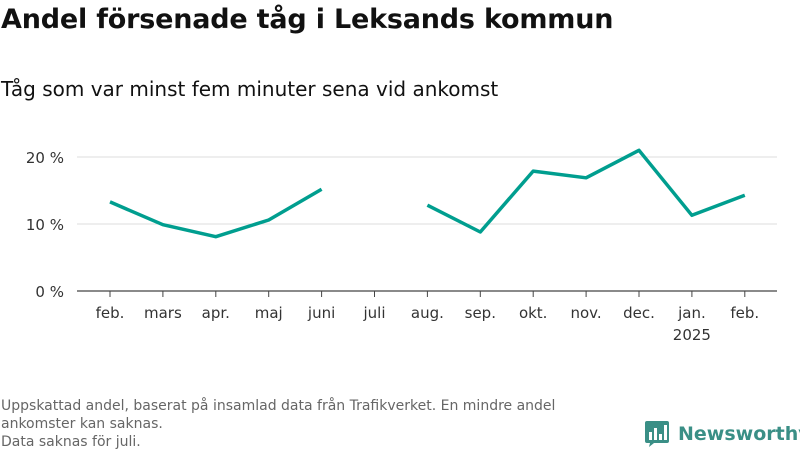 Image resolution: width=800 pixels, height=451 pixels. What do you see at coordinates (45, 225) in the screenshot?
I see `y-tick-label: 10 %` at bounding box center [45, 225].